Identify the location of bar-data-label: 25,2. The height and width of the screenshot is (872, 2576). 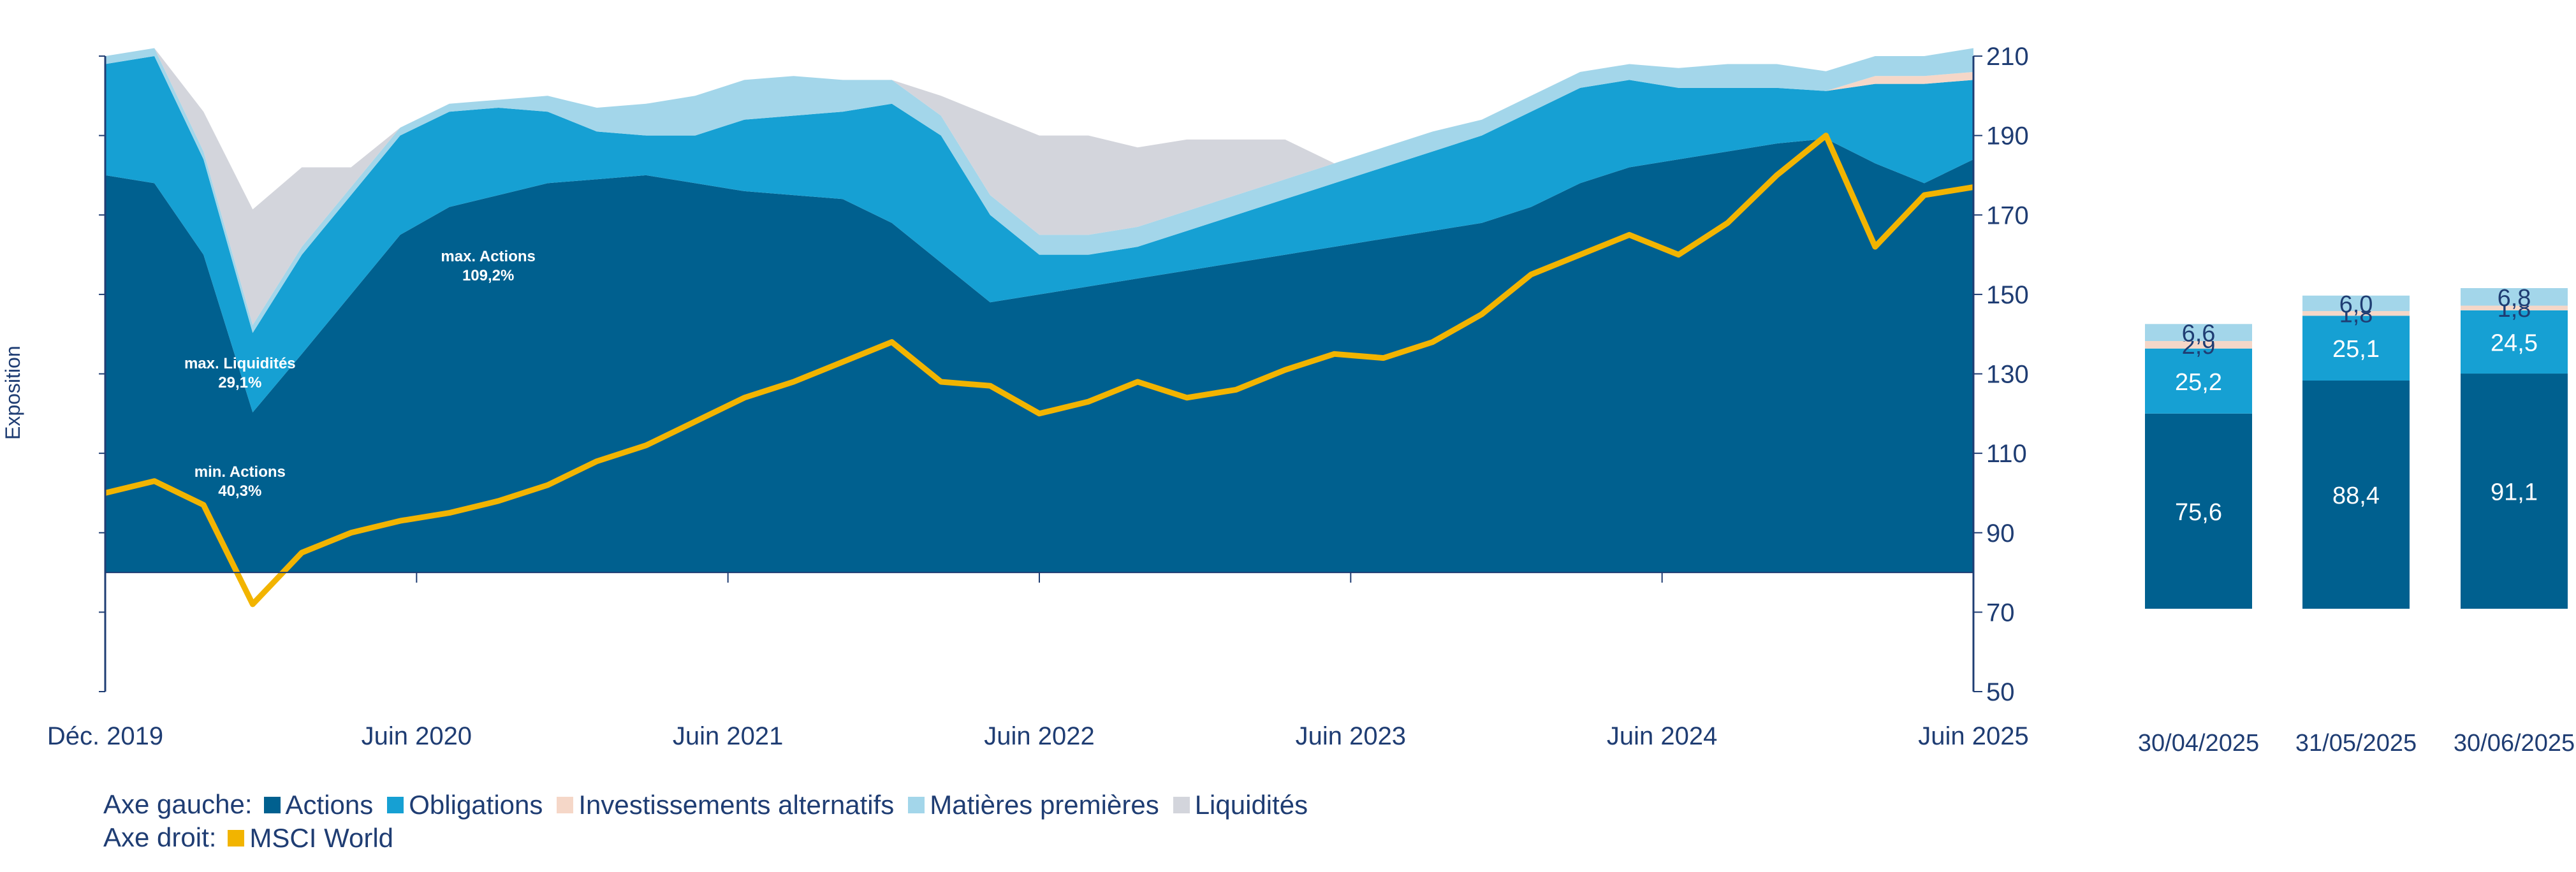
(2198, 382).